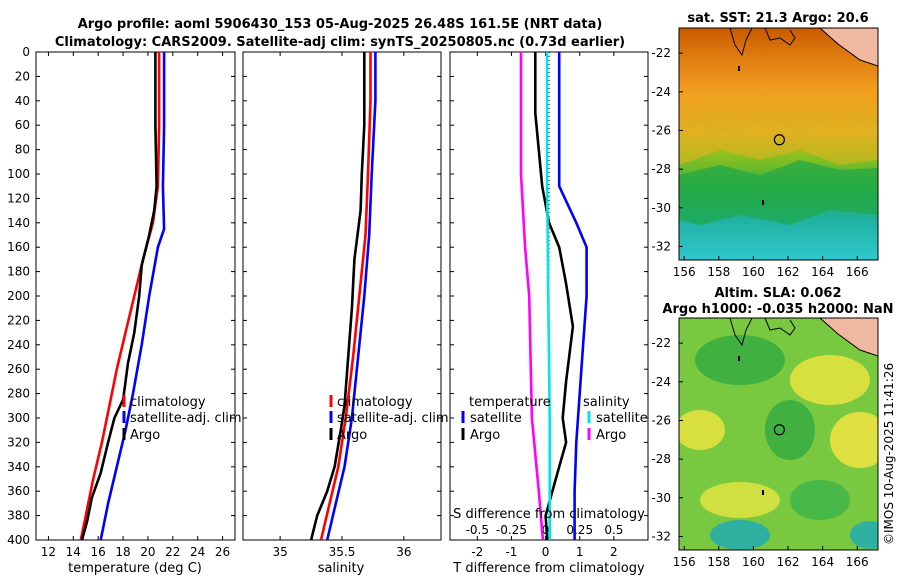  Describe the element at coordinates (889, 454) in the screenshot. I see `imos-timestamp: ©IMOS 10-Aug-2025 11:41:26` at that location.